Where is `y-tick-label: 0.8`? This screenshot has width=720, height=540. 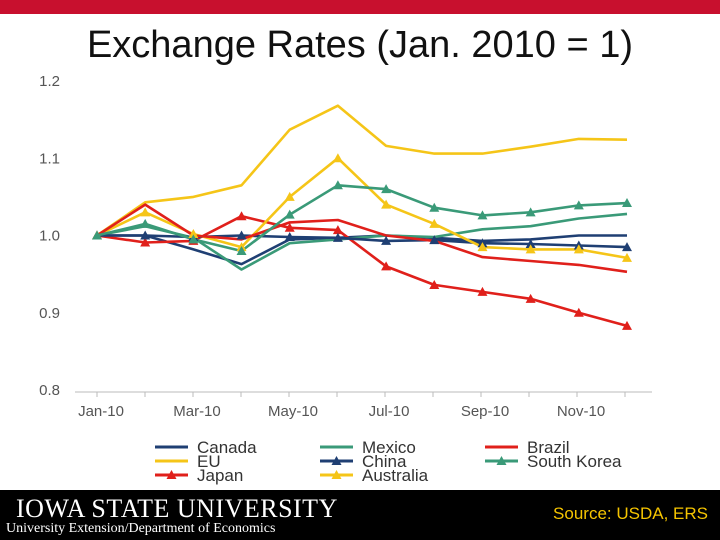 y-tick-label: 0.8 is located at coordinates (49, 390).